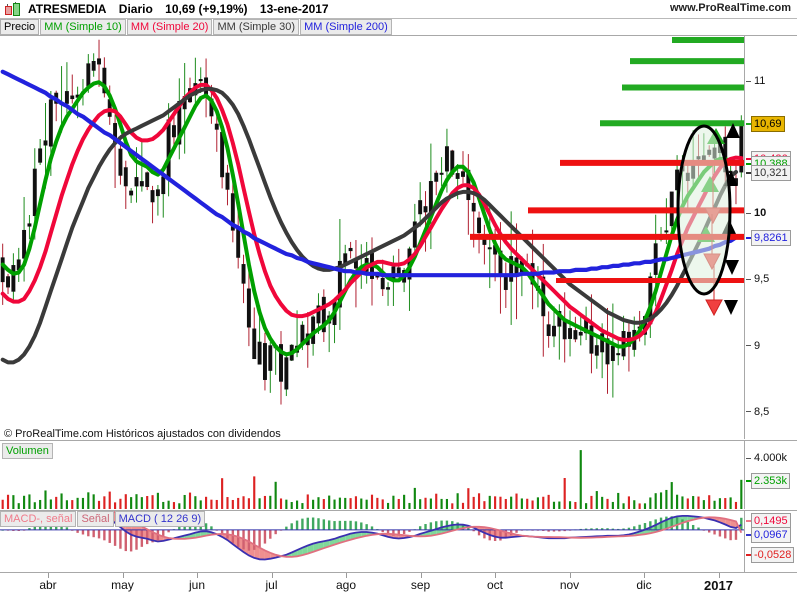 This screenshot has height=598, width=797. I want to click on axis-tick-label: 11, so click(755, 81).